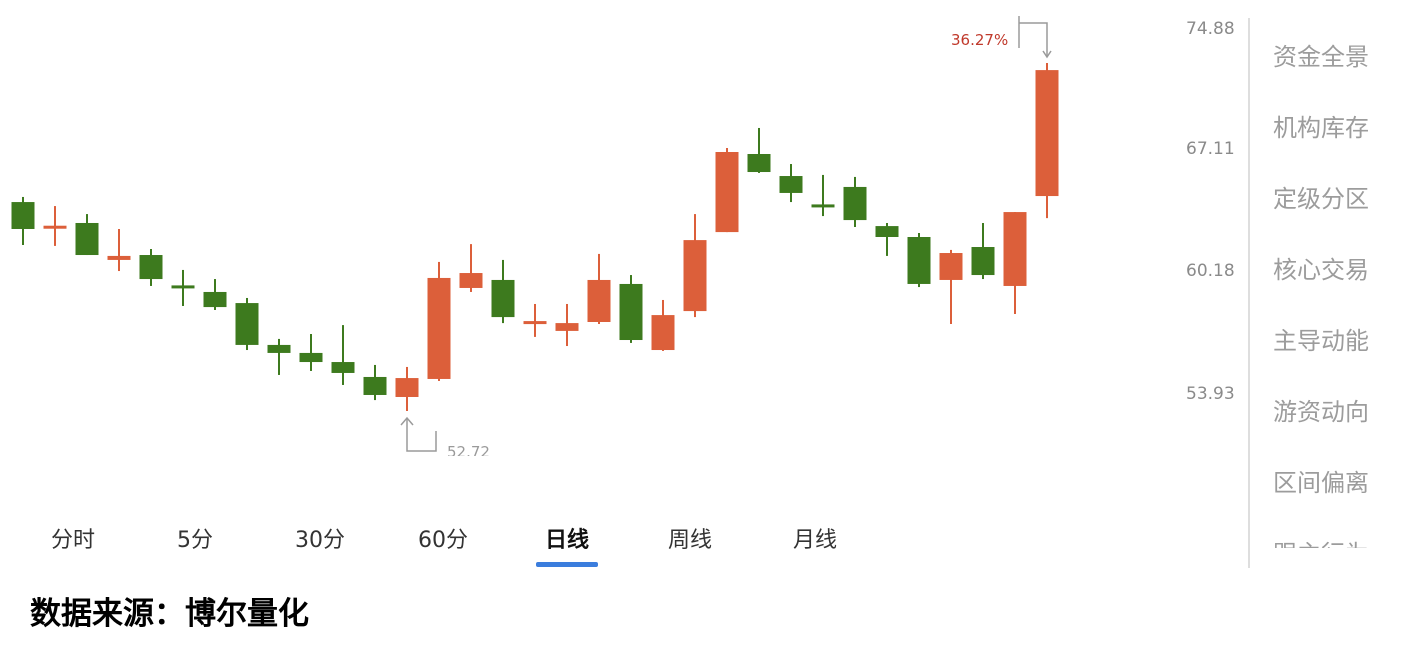  I want to click on data-source-caption: 数据来源：博尔量化, so click(169, 614).